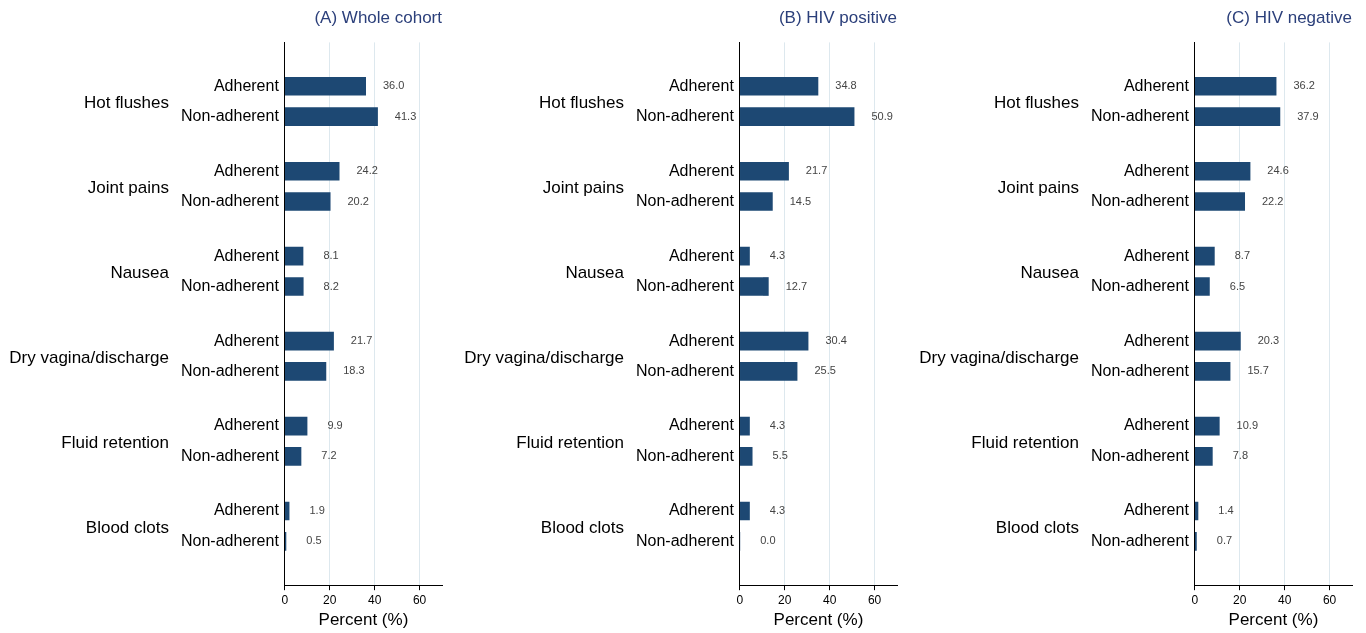 This screenshot has height=633, width=1366. Describe the element at coordinates (796, 285) in the screenshot. I see `data-label: 12.7` at that location.